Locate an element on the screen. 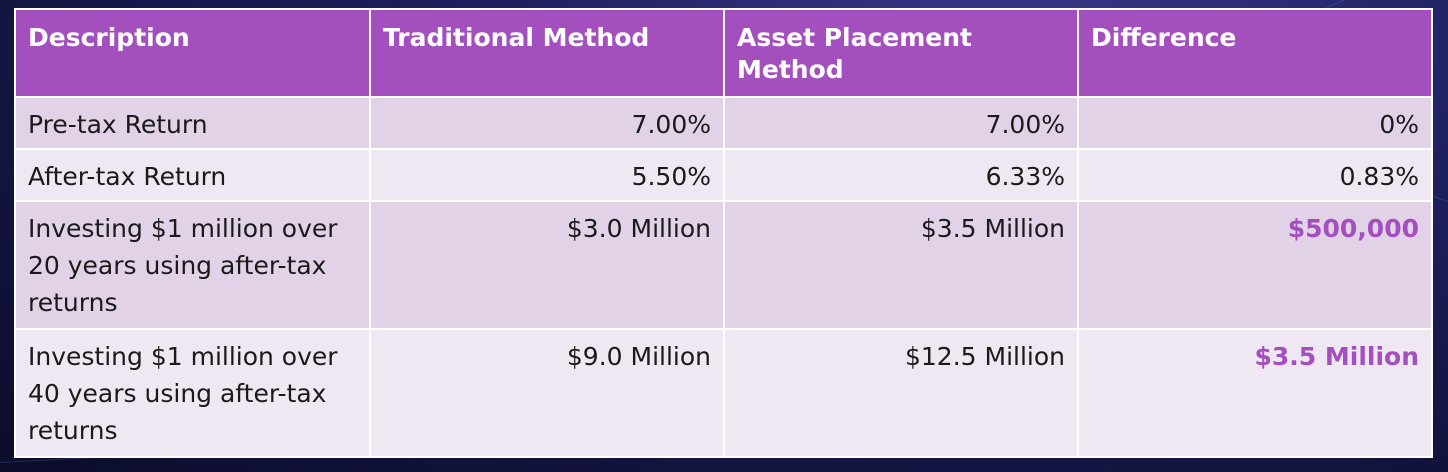 The image size is (1448, 472). cell-traditional: 5.50% is located at coordinates (547, 175).